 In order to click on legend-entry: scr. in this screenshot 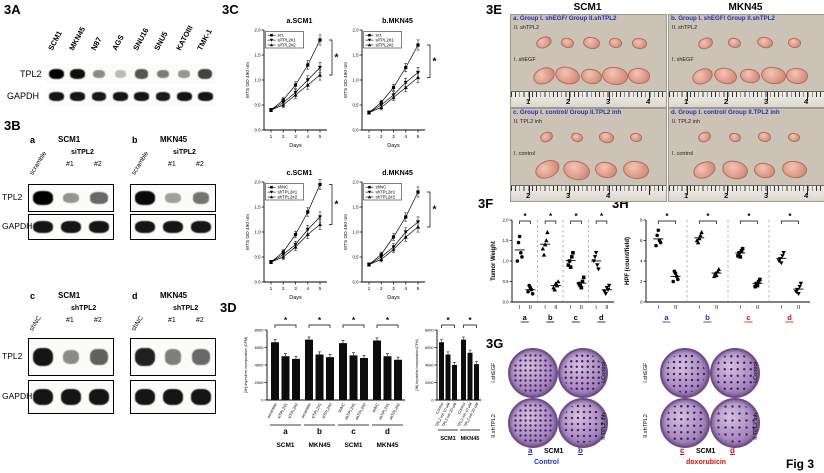, I will do `click(379, 35)`.